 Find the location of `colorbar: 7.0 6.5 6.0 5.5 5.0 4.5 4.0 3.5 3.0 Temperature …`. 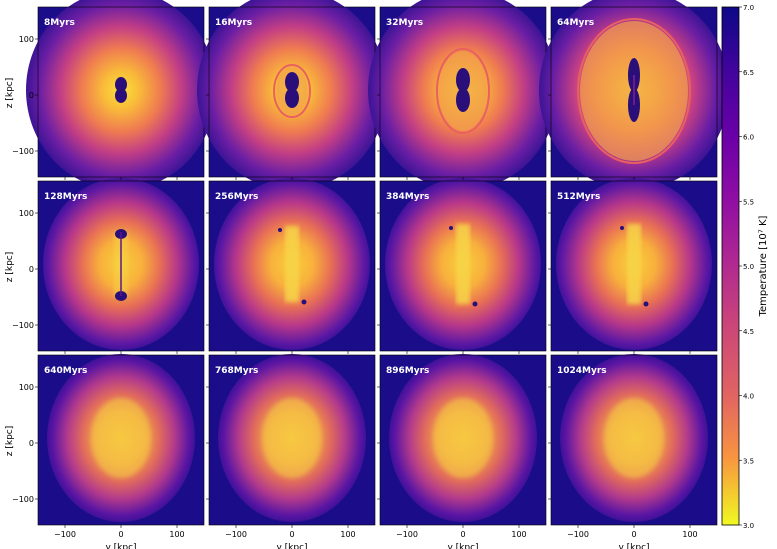

colorbar: 7.0 6.5 6.0 5.5 5.0 4.5 4.0 3.5 3.0 Temperature … is located at coordinates (745, 267).